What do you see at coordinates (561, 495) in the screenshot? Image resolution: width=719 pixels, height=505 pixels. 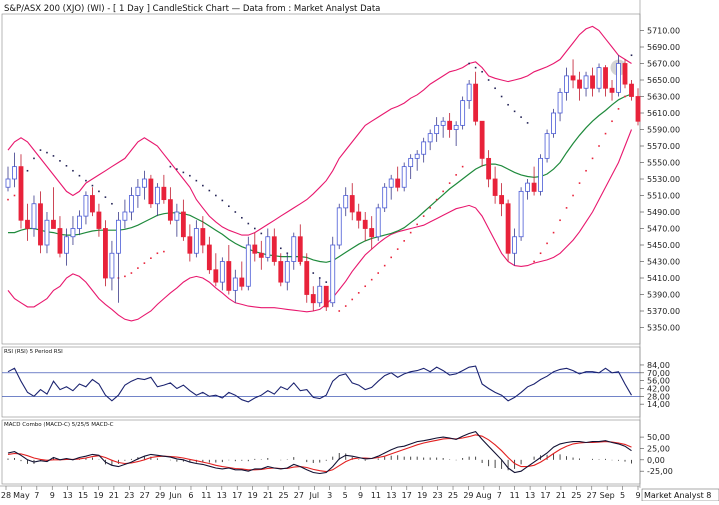 I see `x-tick-label: 21` at bounding box center [561, 495].